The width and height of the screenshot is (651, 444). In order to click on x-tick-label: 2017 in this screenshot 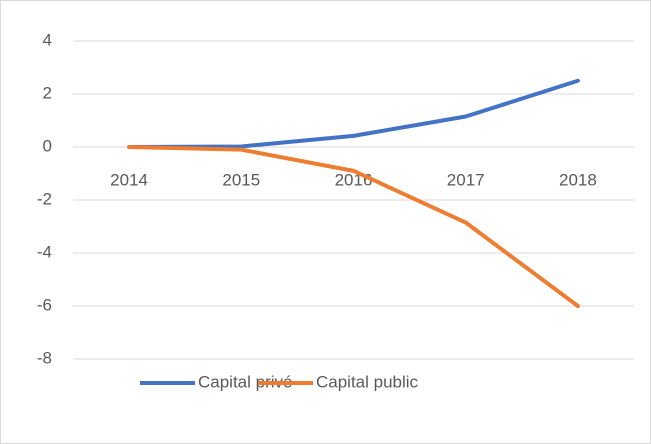, I will do `click(466, 179)`.